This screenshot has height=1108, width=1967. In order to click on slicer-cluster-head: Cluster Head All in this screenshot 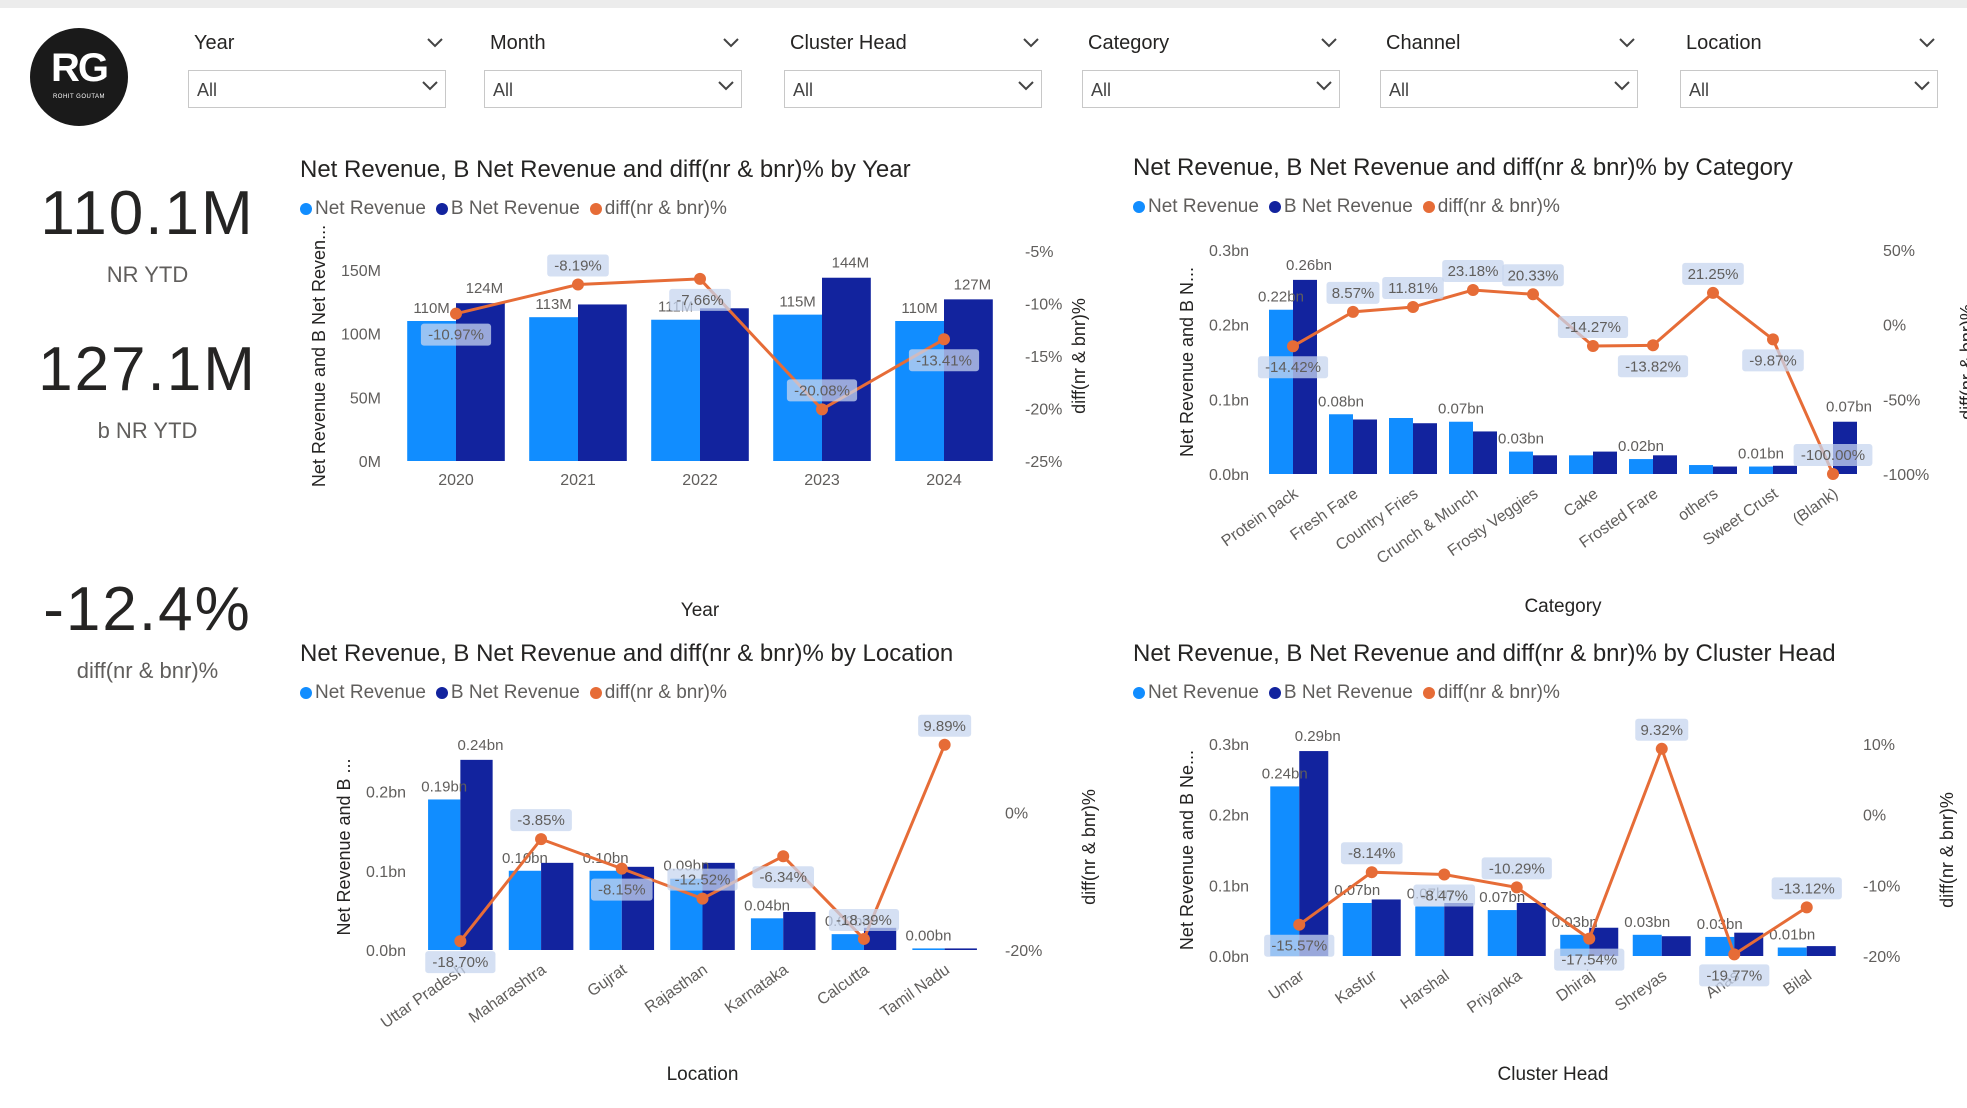, I will do `click(915, 70)`.